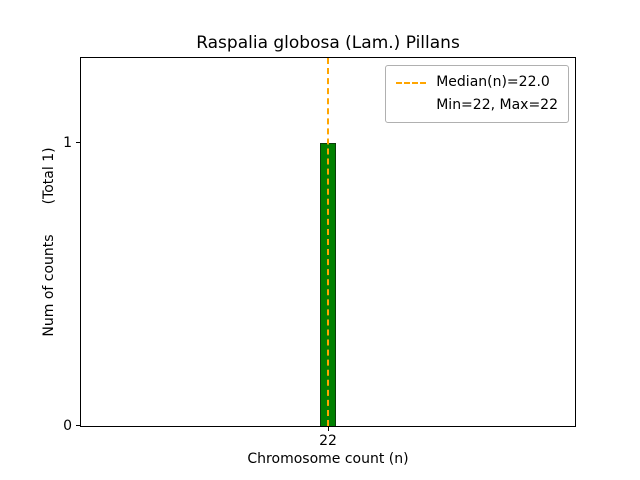 This screenshot has width=640, height=480. What do you see at coordinates (49, 285) in the screenshot?
I see `y-axis-label-text: Num of counts` at bounding box center [49, 285].